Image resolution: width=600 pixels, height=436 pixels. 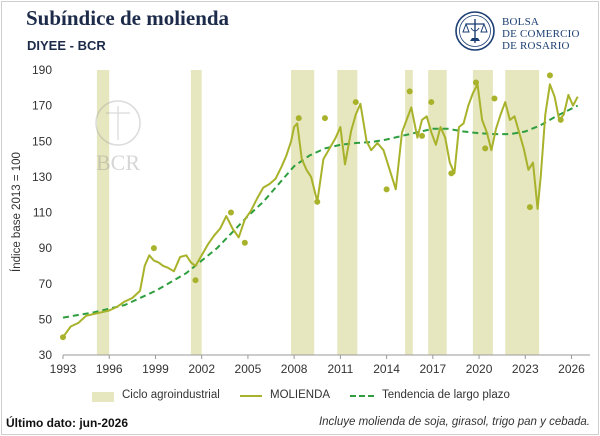 I want to click on x-tick-2014: 2014, so click(x=386, y=369).